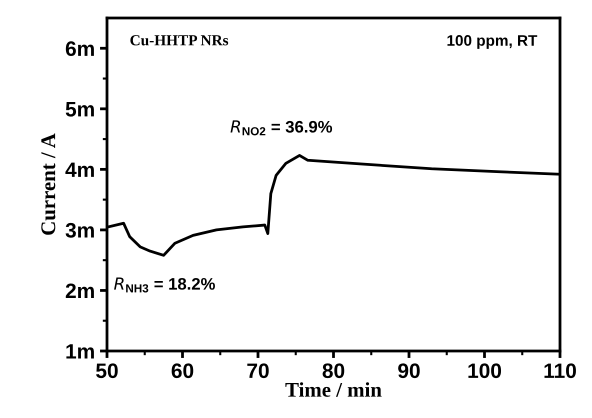 The image size is (592, 418). What do you see at coordinates (48, 184) in the screenshot?
I see `y-axis-title: Current / A` at bounding box center [48, 184].